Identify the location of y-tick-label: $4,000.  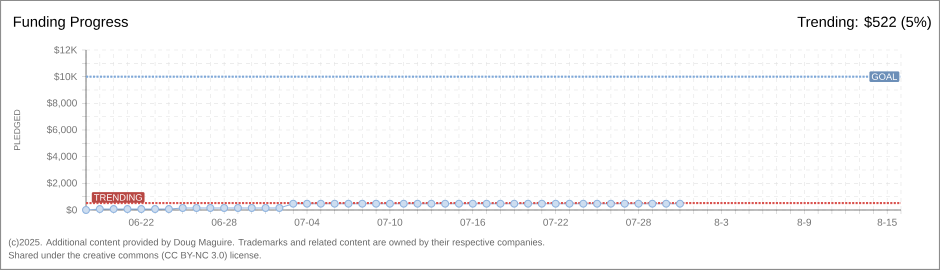
(61, 156).